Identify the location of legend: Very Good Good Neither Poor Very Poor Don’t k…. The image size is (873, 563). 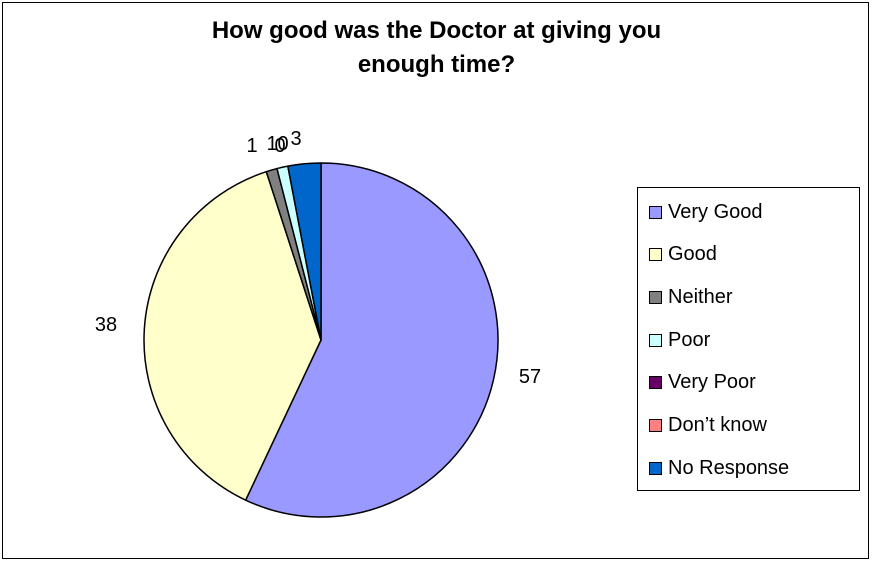
(748, 339).